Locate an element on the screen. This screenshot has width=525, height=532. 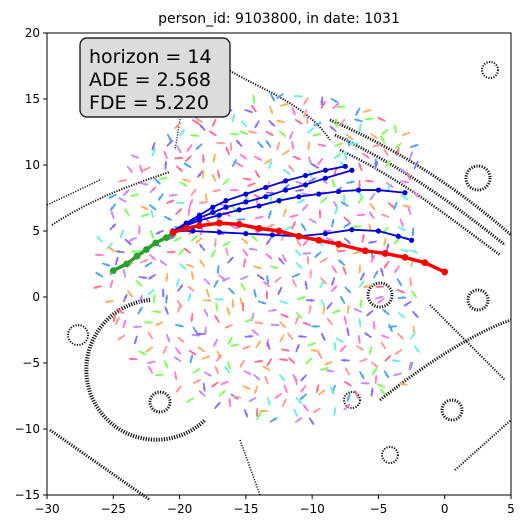
y-tick-label: 20 is located at coordinates (32, 33).